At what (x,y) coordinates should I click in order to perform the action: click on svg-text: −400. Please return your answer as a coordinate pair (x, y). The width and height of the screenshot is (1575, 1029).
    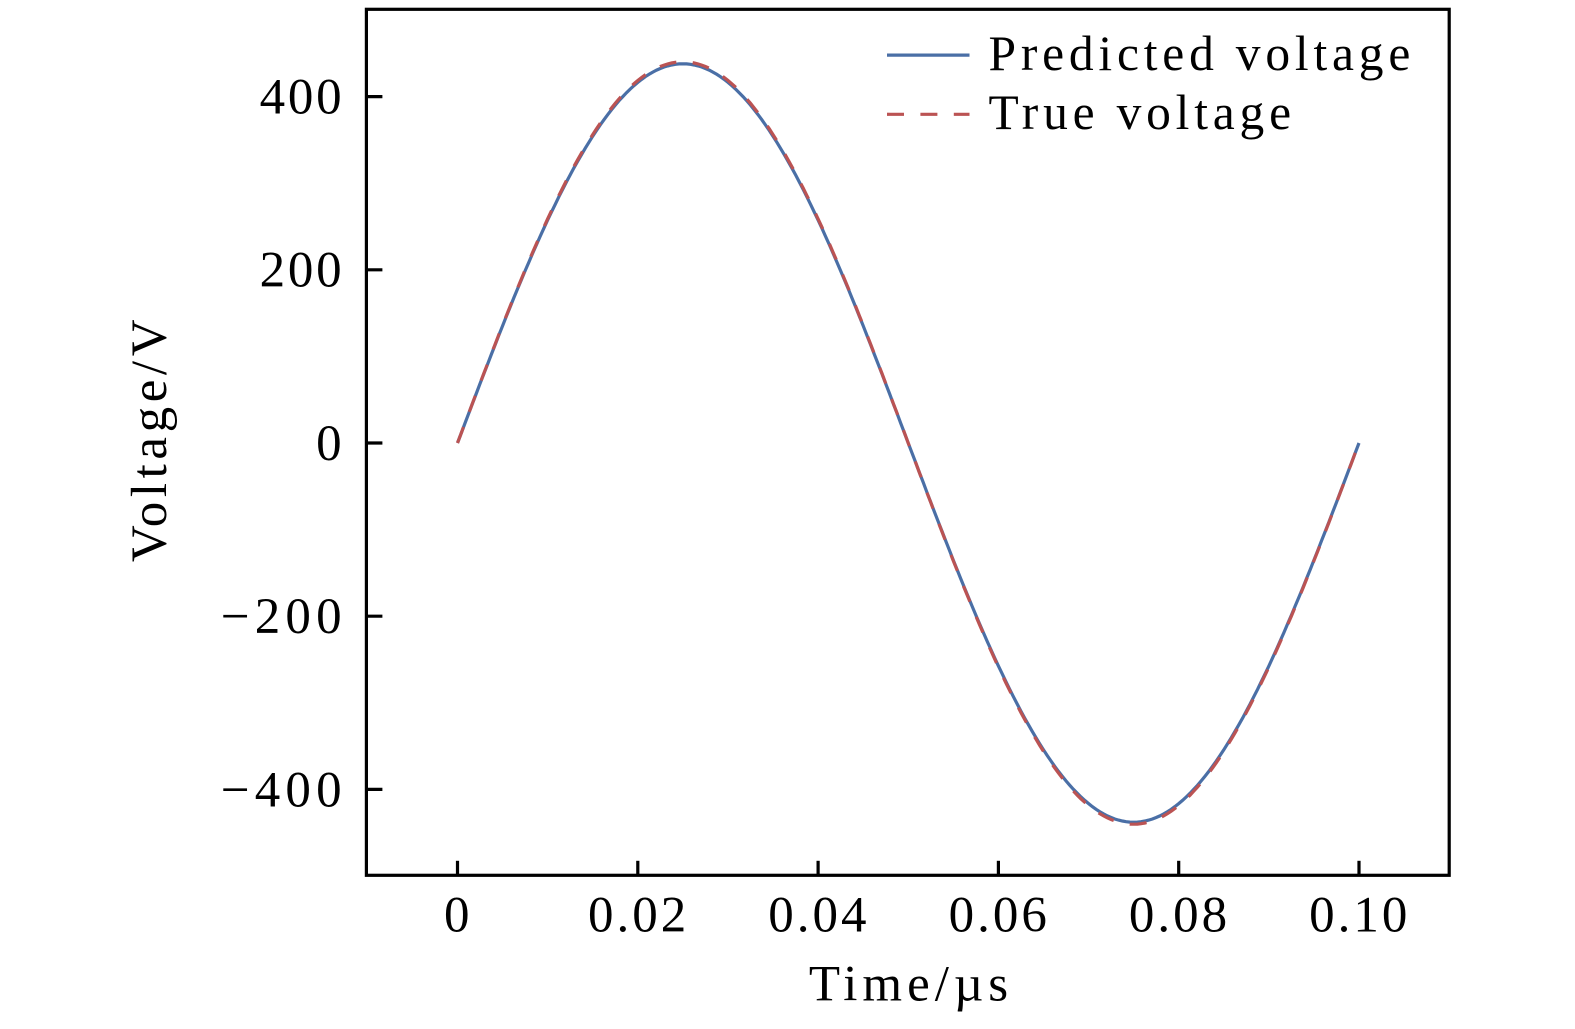
    Looking at the image, I should click on (284, 790).